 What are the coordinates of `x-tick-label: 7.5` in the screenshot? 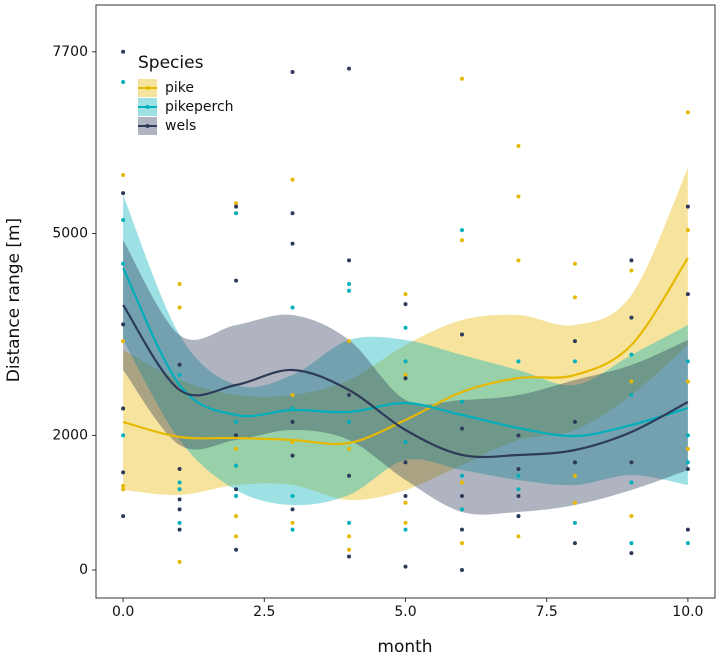 It's located at (547, 612).